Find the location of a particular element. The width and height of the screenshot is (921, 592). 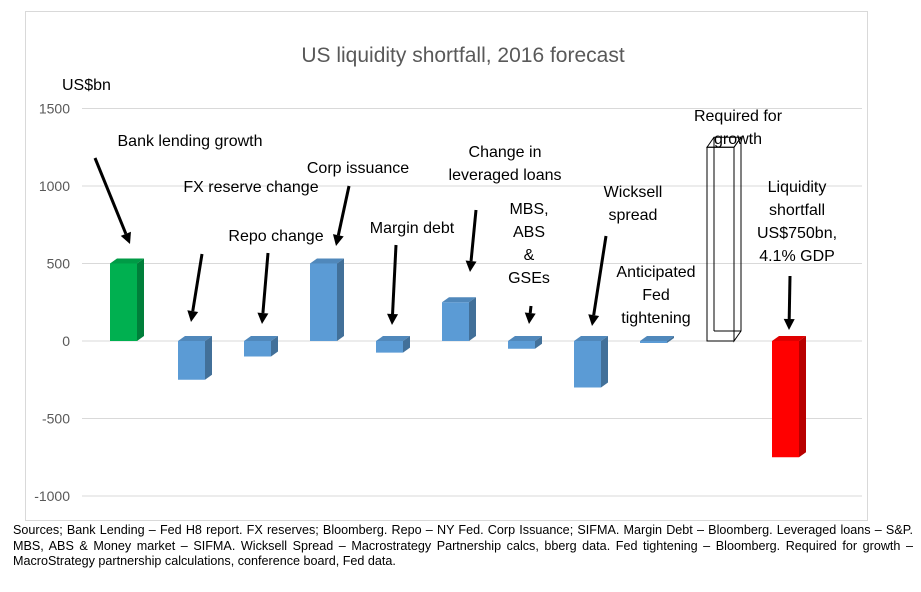

annotation-label: Required for is located at coordinates (738, 116).